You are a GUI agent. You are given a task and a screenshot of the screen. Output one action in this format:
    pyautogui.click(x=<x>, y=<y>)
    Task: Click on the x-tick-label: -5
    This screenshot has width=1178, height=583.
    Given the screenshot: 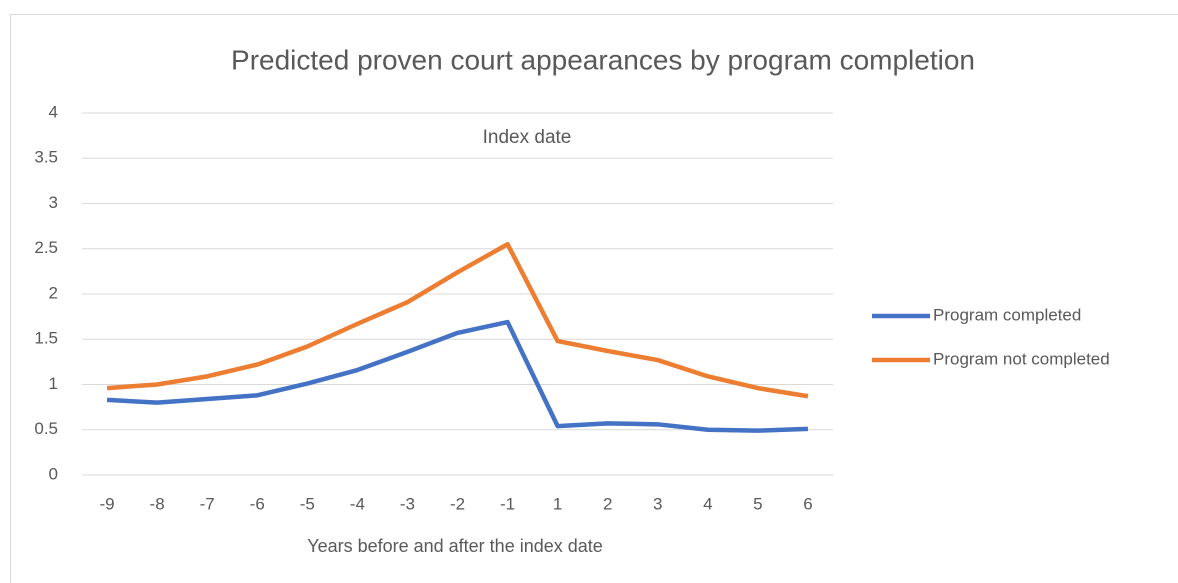 What is the action you would take?
    pyautogui.click(x=307, y=503)
    